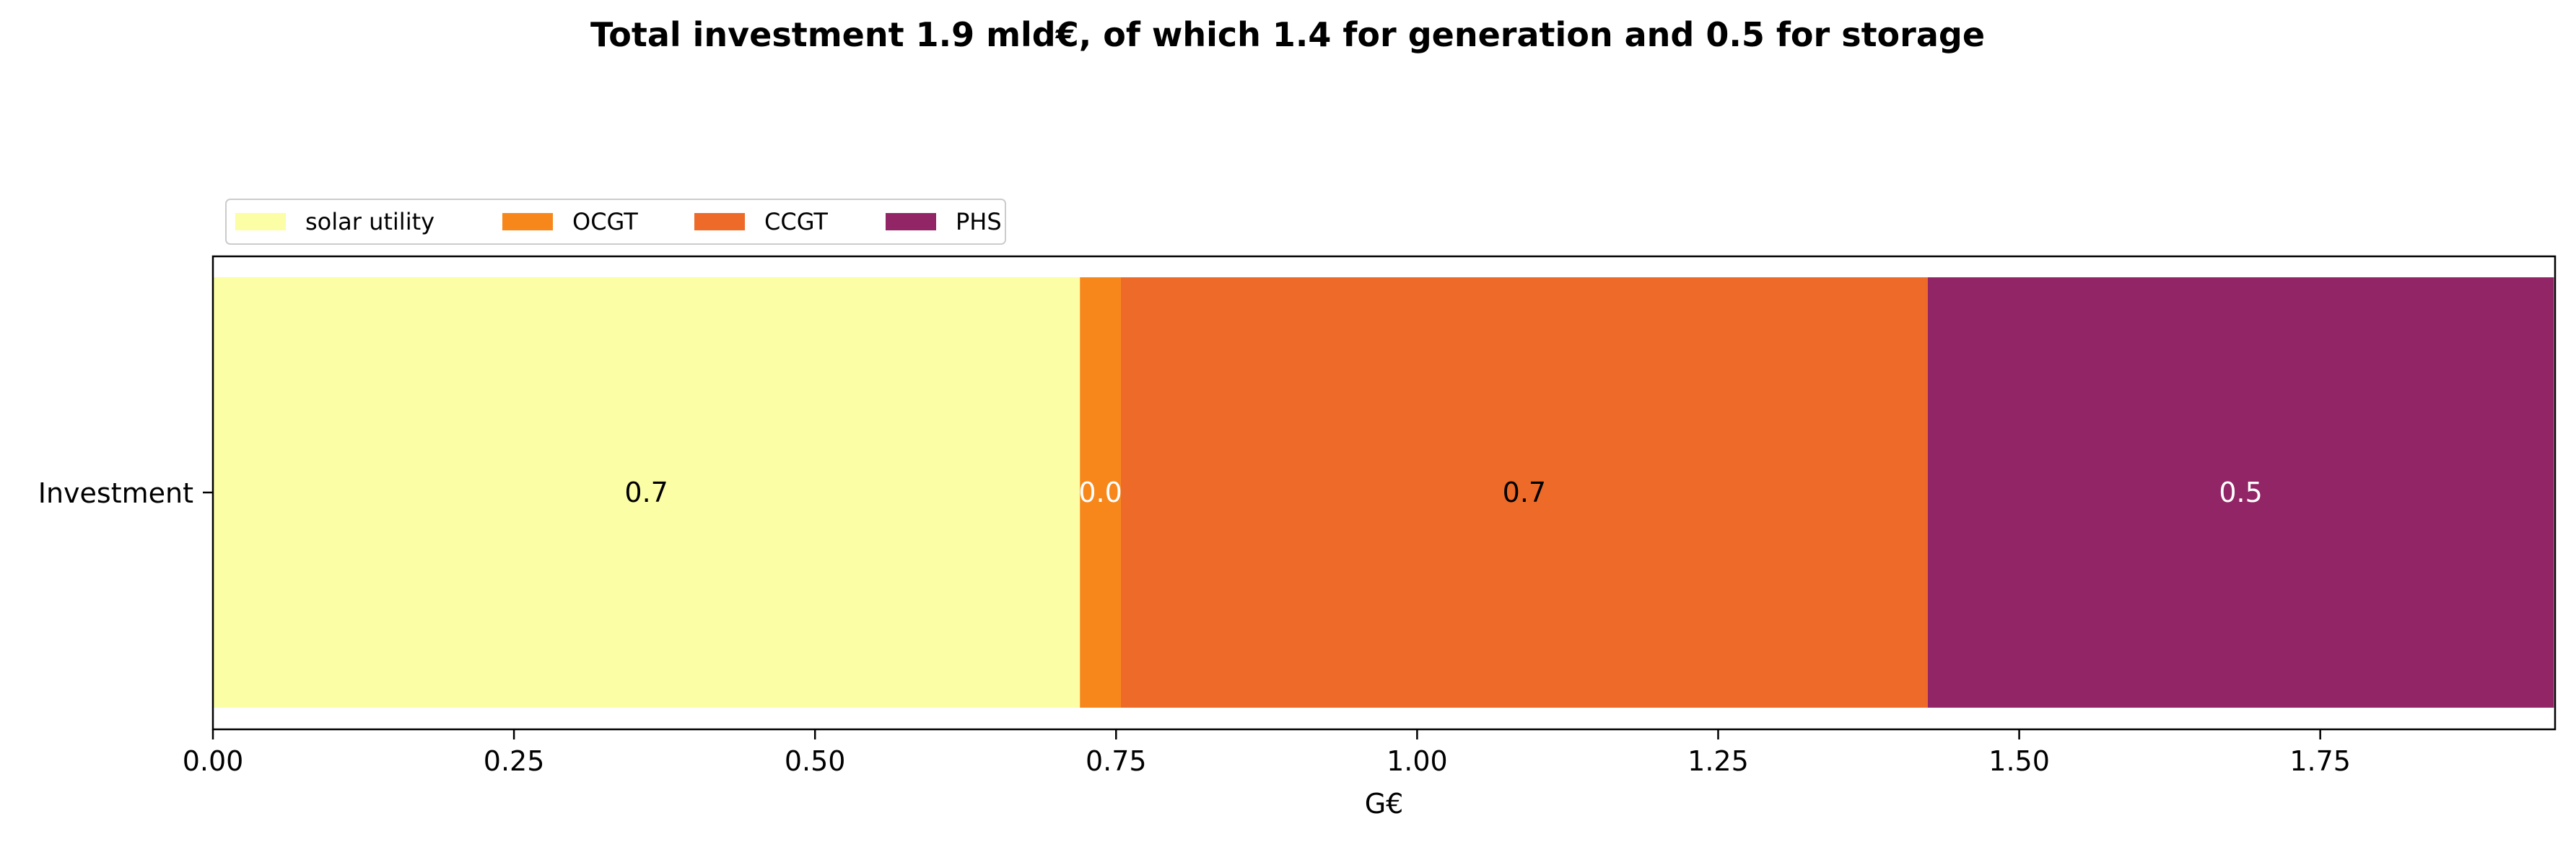 The width and height of the screenshot is (2576, 842). I want to click on x-tick-label: 0.50, so click(815, 761).